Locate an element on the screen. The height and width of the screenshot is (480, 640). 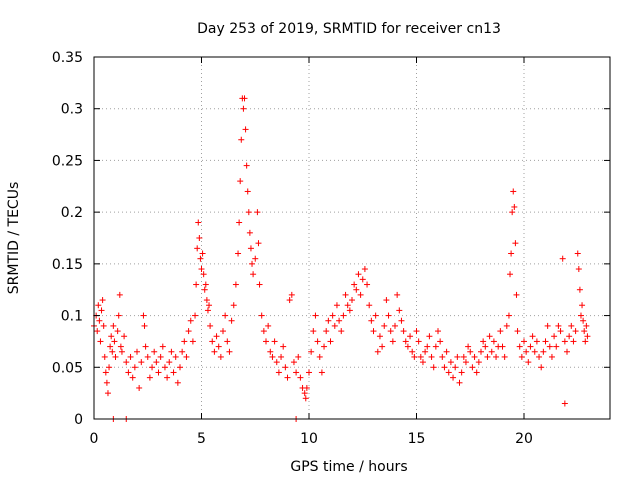
x-tick-label: 20 is located at coordinates (524, 439).